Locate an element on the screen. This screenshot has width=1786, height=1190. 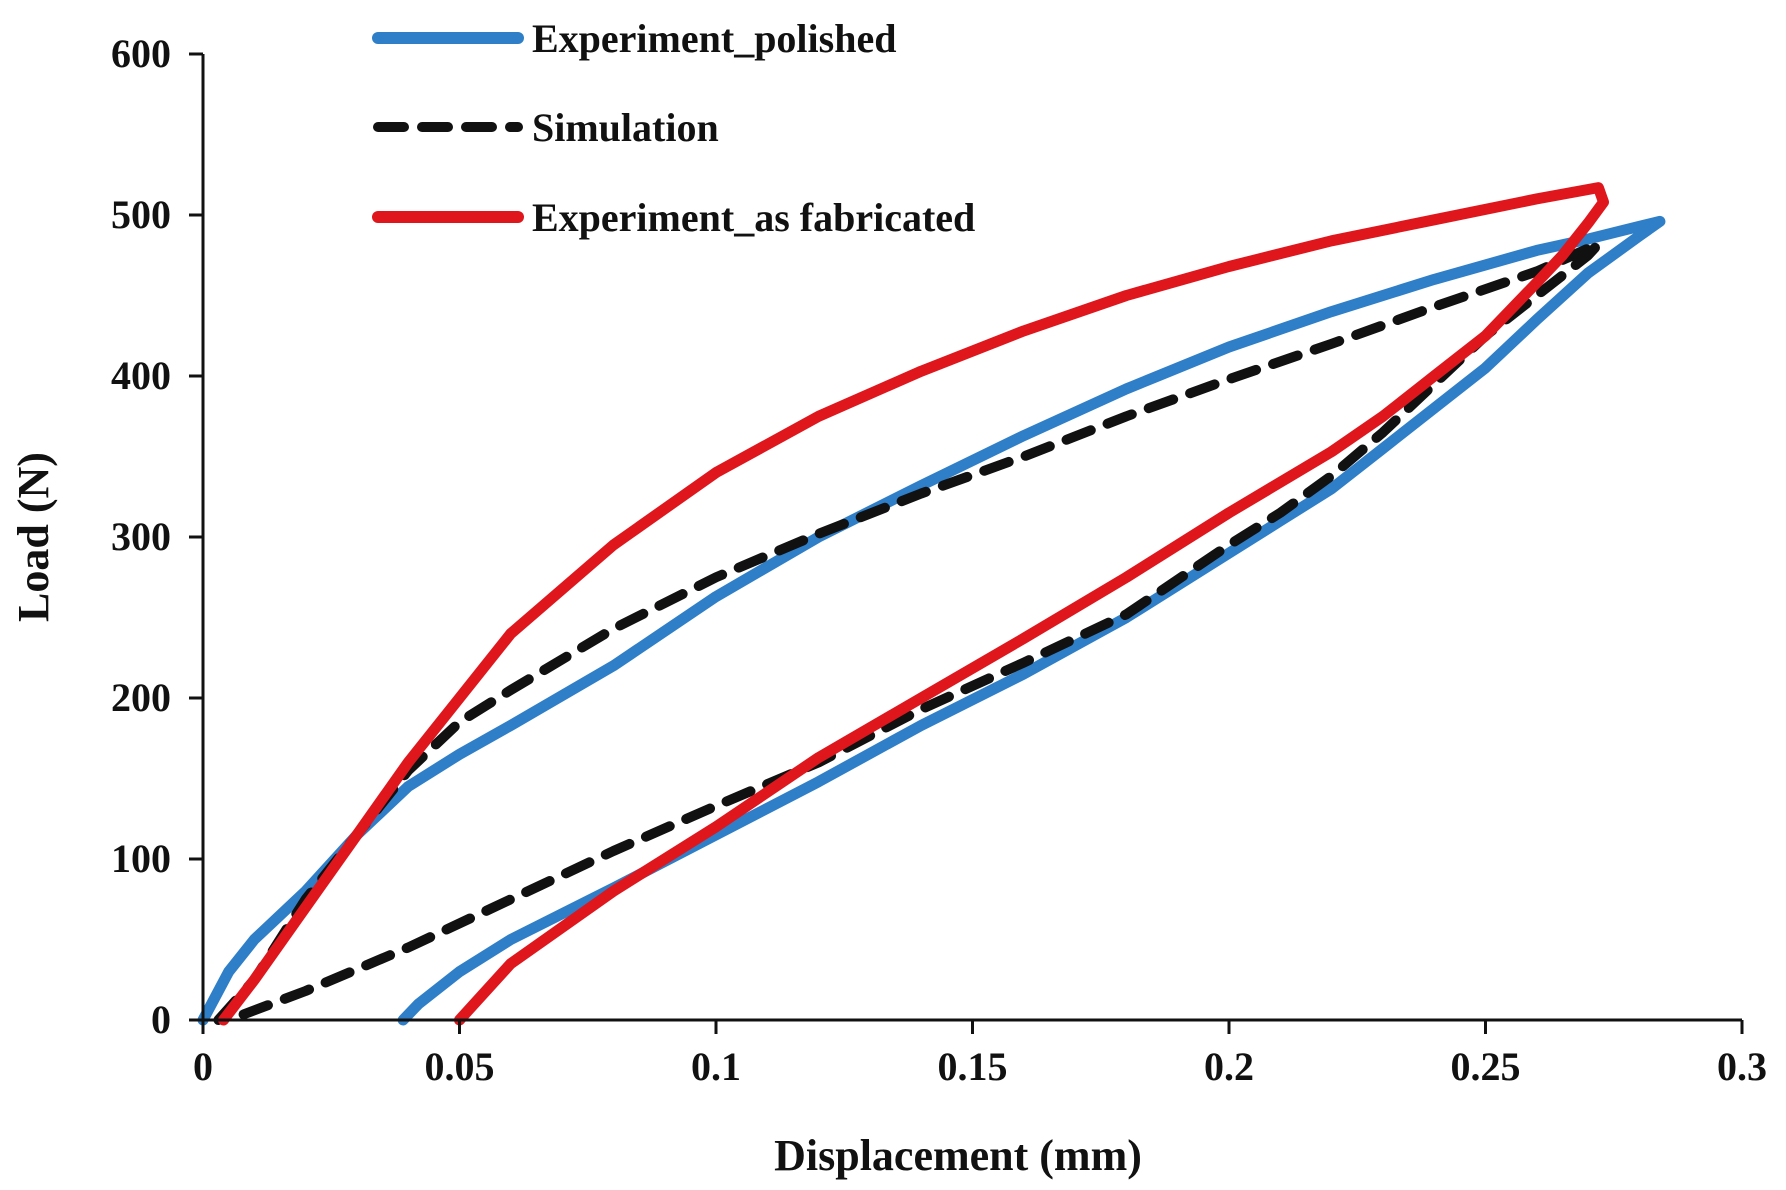
legend-label: Experiment_polished is located at coordinates (714, 38).